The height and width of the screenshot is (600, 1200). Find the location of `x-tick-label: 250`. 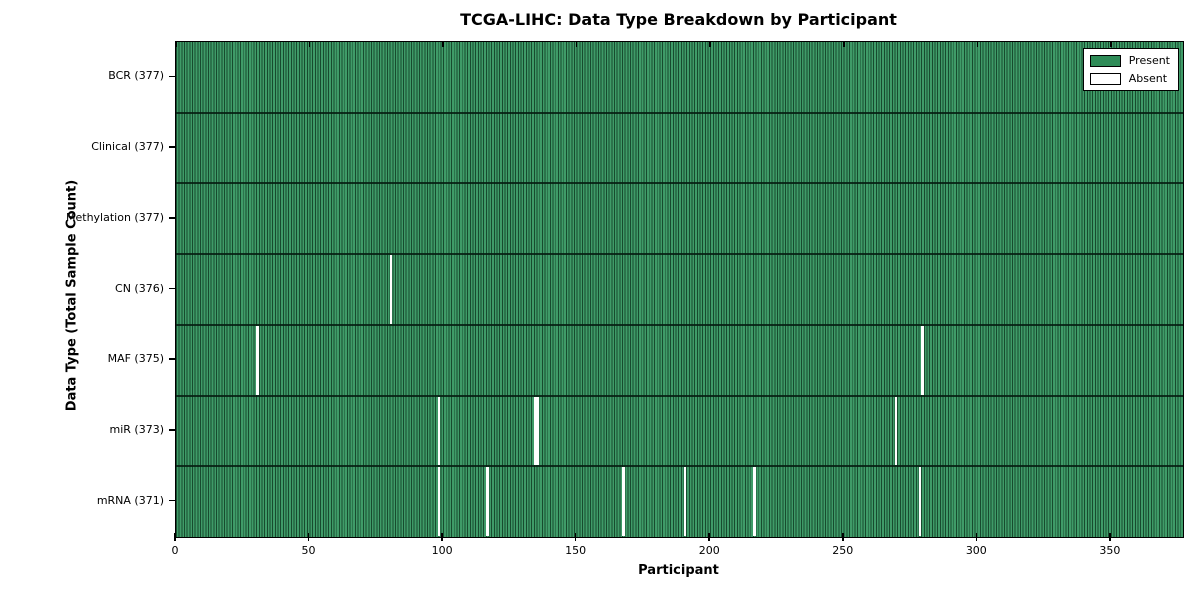

x-tick-label: 250 is located at coordinates (843, 550).